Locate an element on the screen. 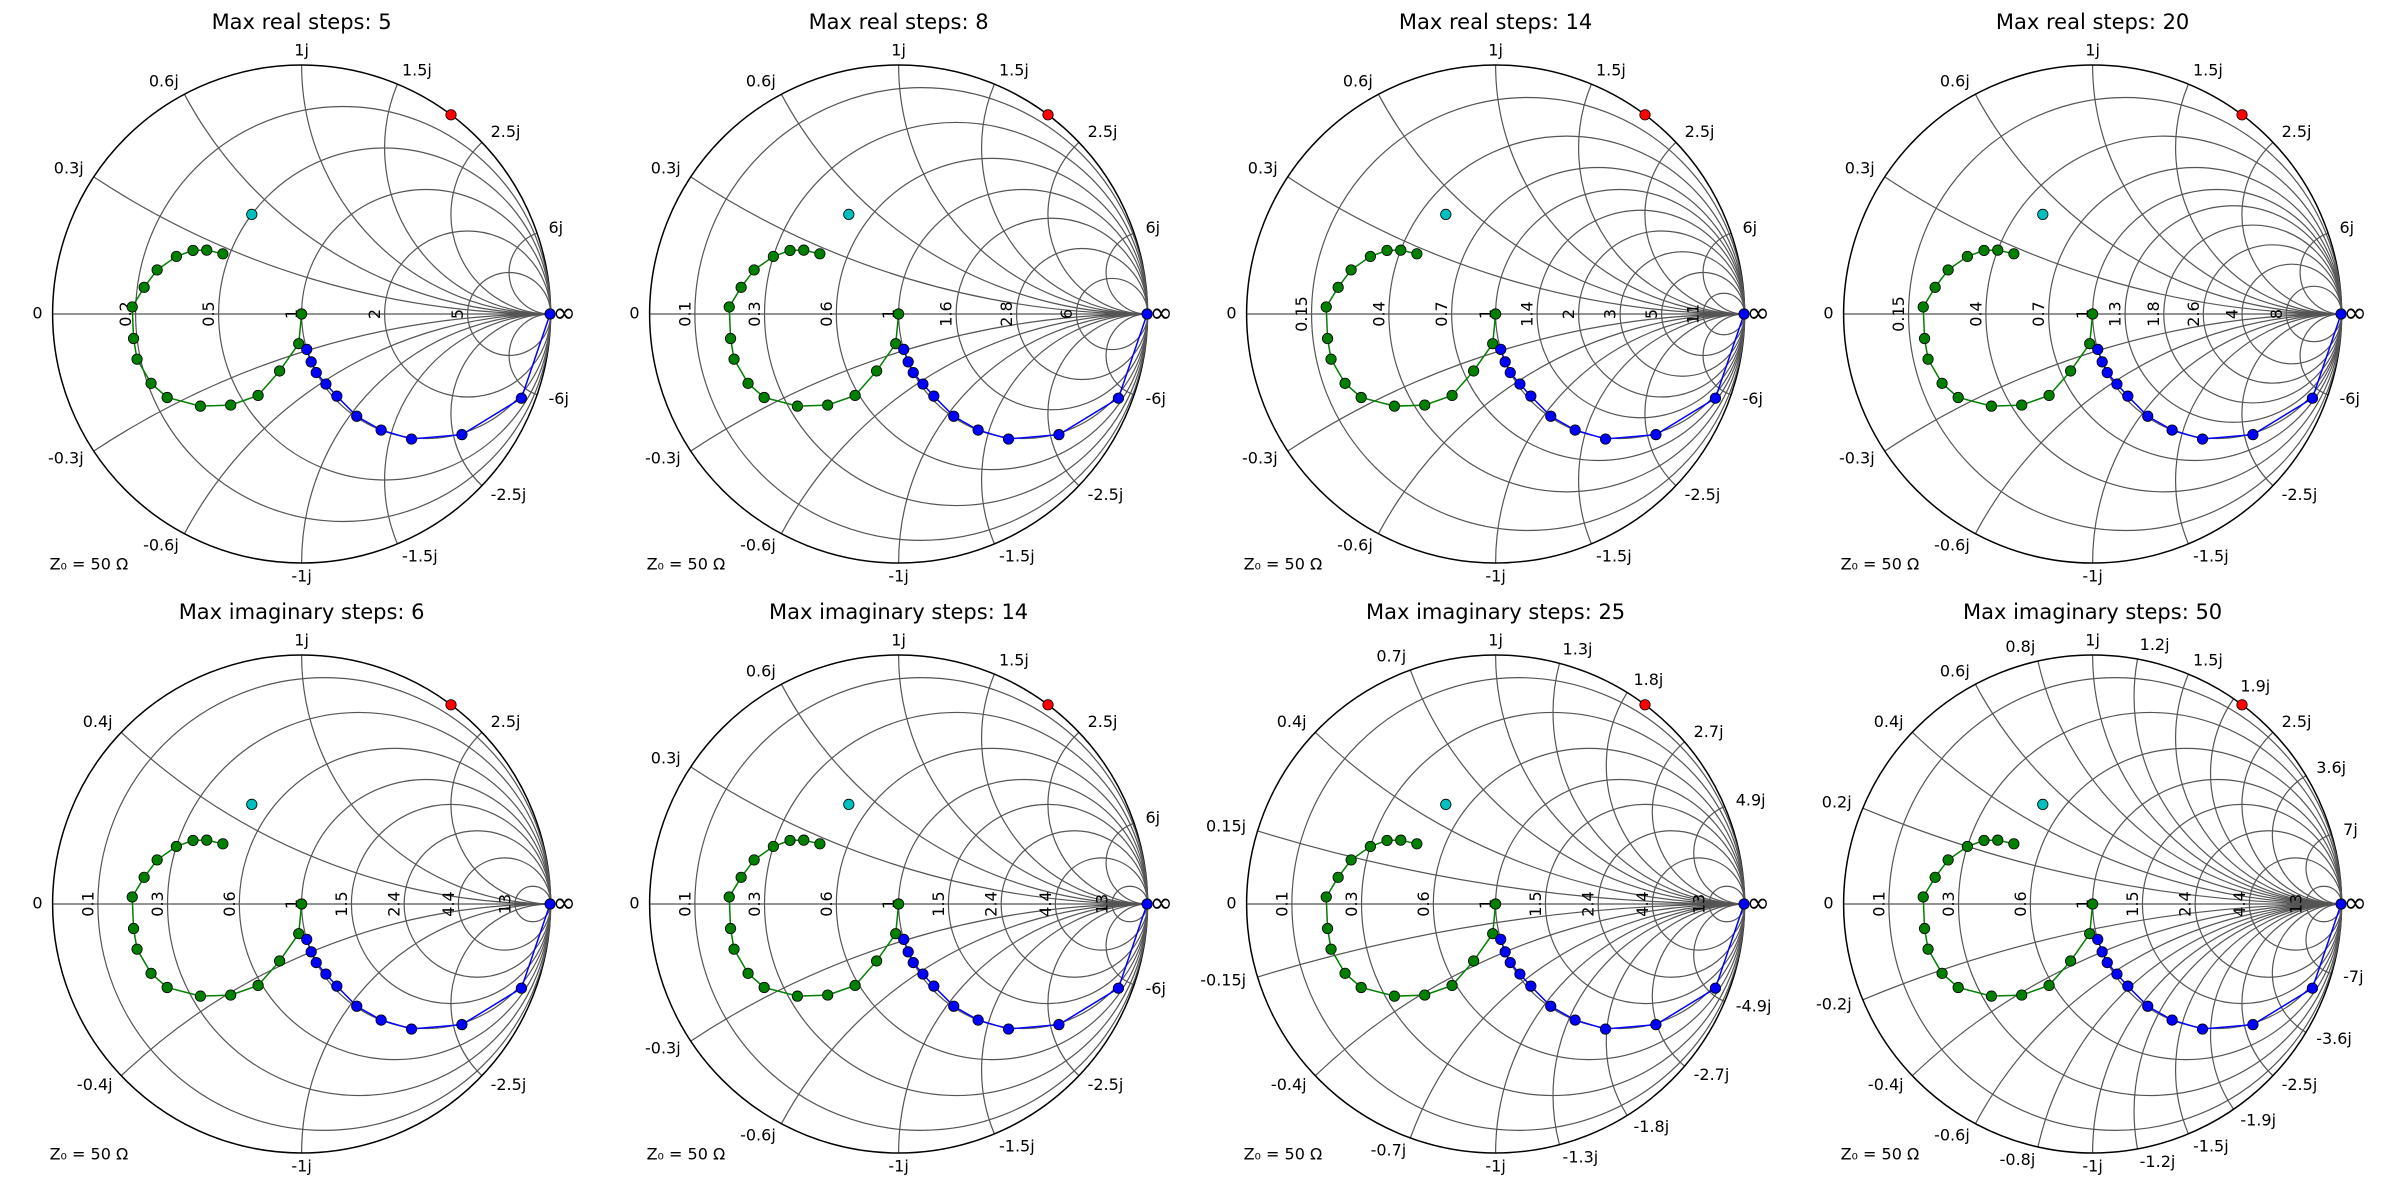 This screenshot has height=1200, width=2400. real-tick-label: 0 is located at coordinates (37, 313).